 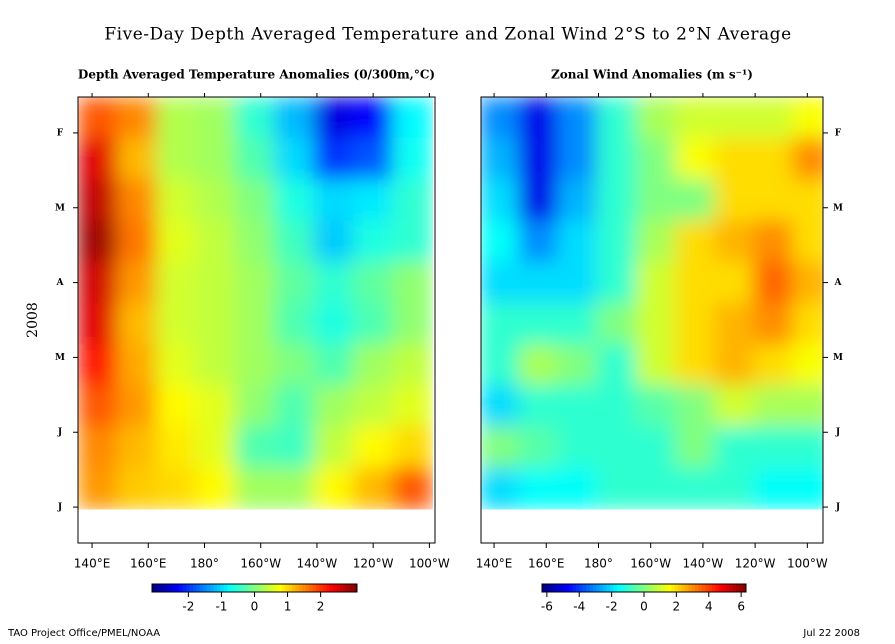 I want to click on x-tick-label: 120°W, so click(x=373, y=564).